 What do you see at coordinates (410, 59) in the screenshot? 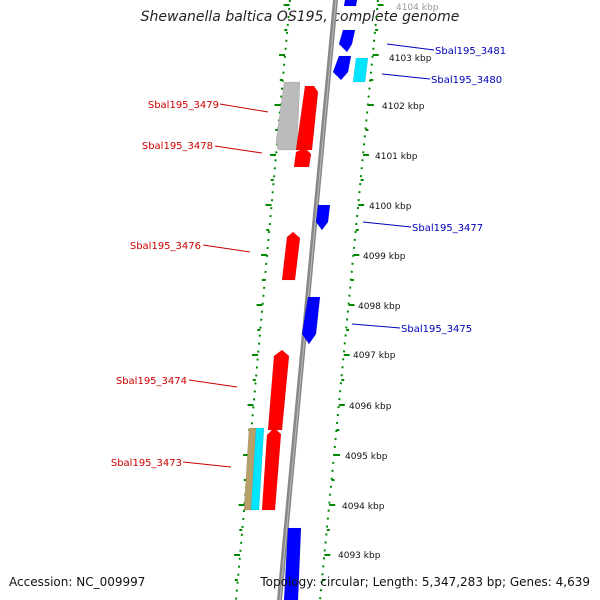
I see `kbp-label-4103: 4103 kbp` at bounding box center [410, 59].